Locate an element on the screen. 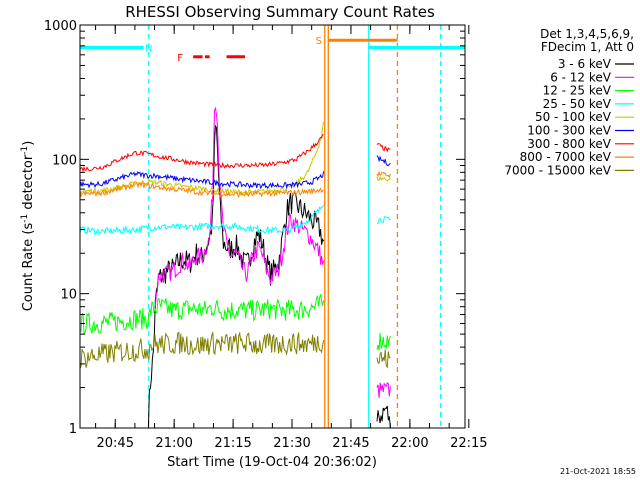 Image resolution: width=640 pixels, height=480 pixels. legend-label-0: 3 - 6 keV is located at coordinates (585, 64).